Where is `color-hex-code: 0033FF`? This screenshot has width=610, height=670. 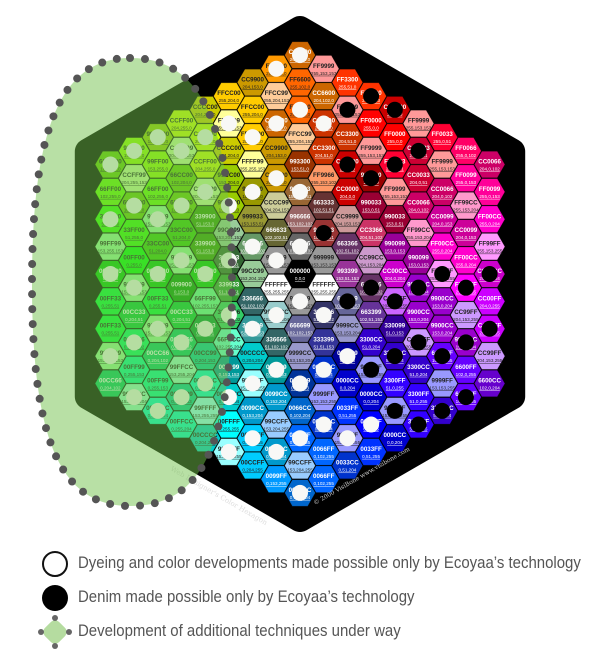
color-hex-code: 0033FF is located at coordinates (371, 449).